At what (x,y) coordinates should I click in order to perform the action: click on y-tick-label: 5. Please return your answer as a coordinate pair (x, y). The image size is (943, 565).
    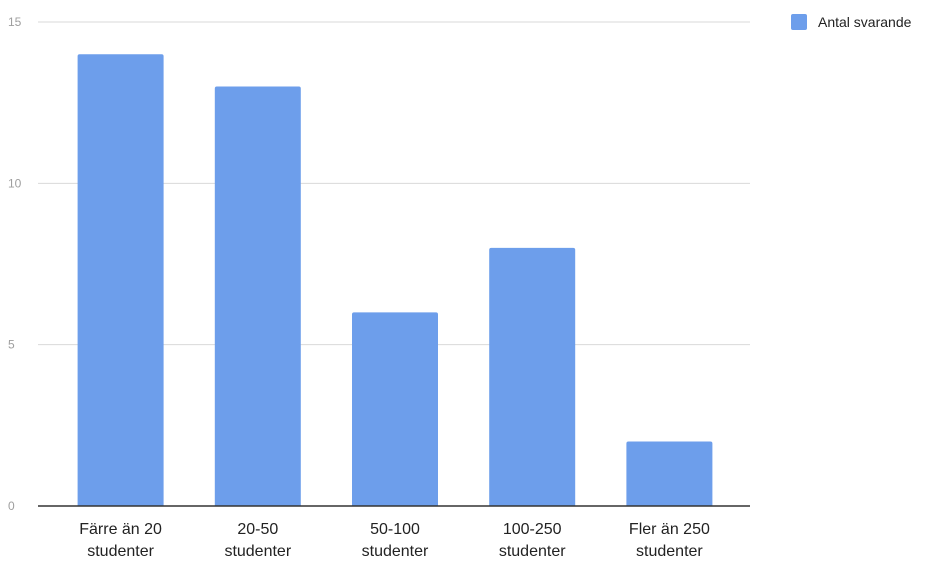
    Looking at the image, I should click on (11, 345).